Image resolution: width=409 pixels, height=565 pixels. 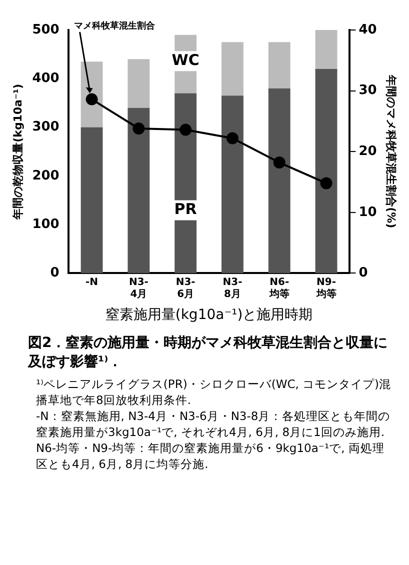 What do you see at coordinates (363, 273) in the screenshot?
I see `y2-tick-label: 0` at bounding box center [363, 273].